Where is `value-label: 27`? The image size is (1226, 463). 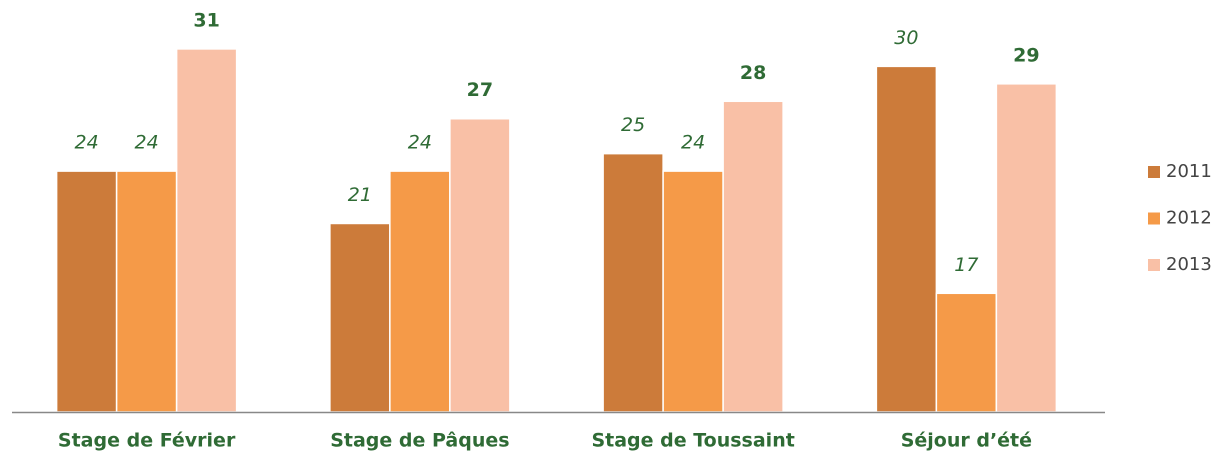
value-label: 27 is located at coordinates (480, 90).